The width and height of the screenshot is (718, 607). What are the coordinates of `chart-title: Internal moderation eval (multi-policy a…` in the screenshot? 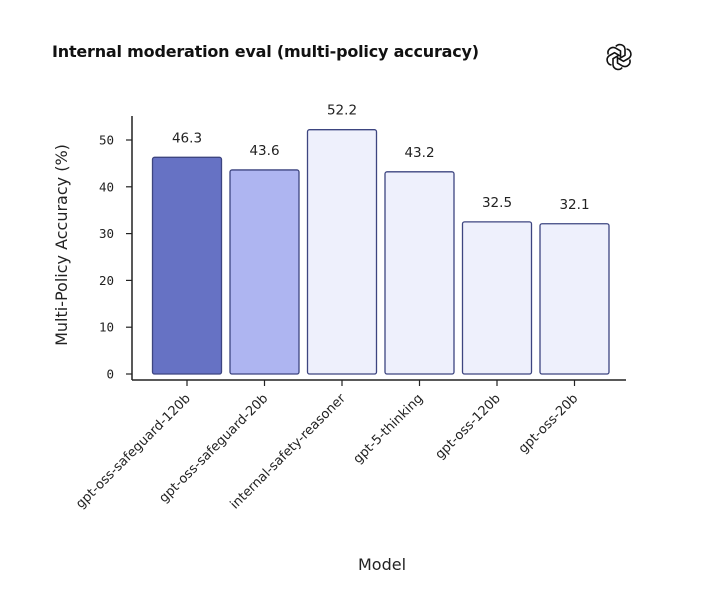 It's located at (265, 51).